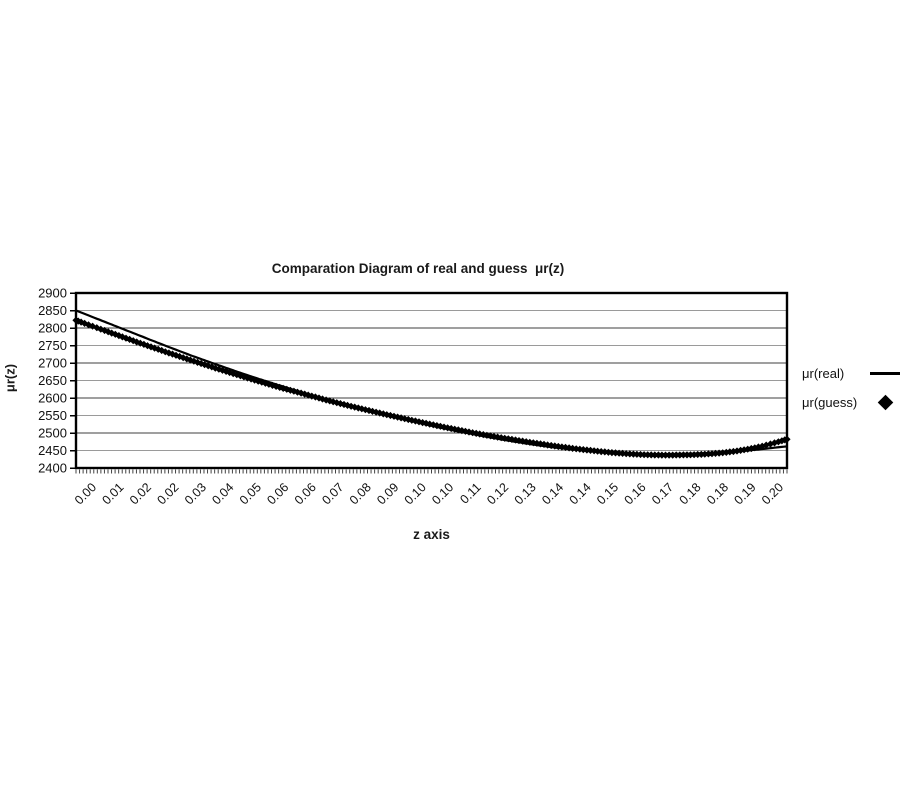 The image size is (900, 800). Describe the element at coordinates (195, 493) in the screenshot. I see `x-tick-label: 0.03` at that location.